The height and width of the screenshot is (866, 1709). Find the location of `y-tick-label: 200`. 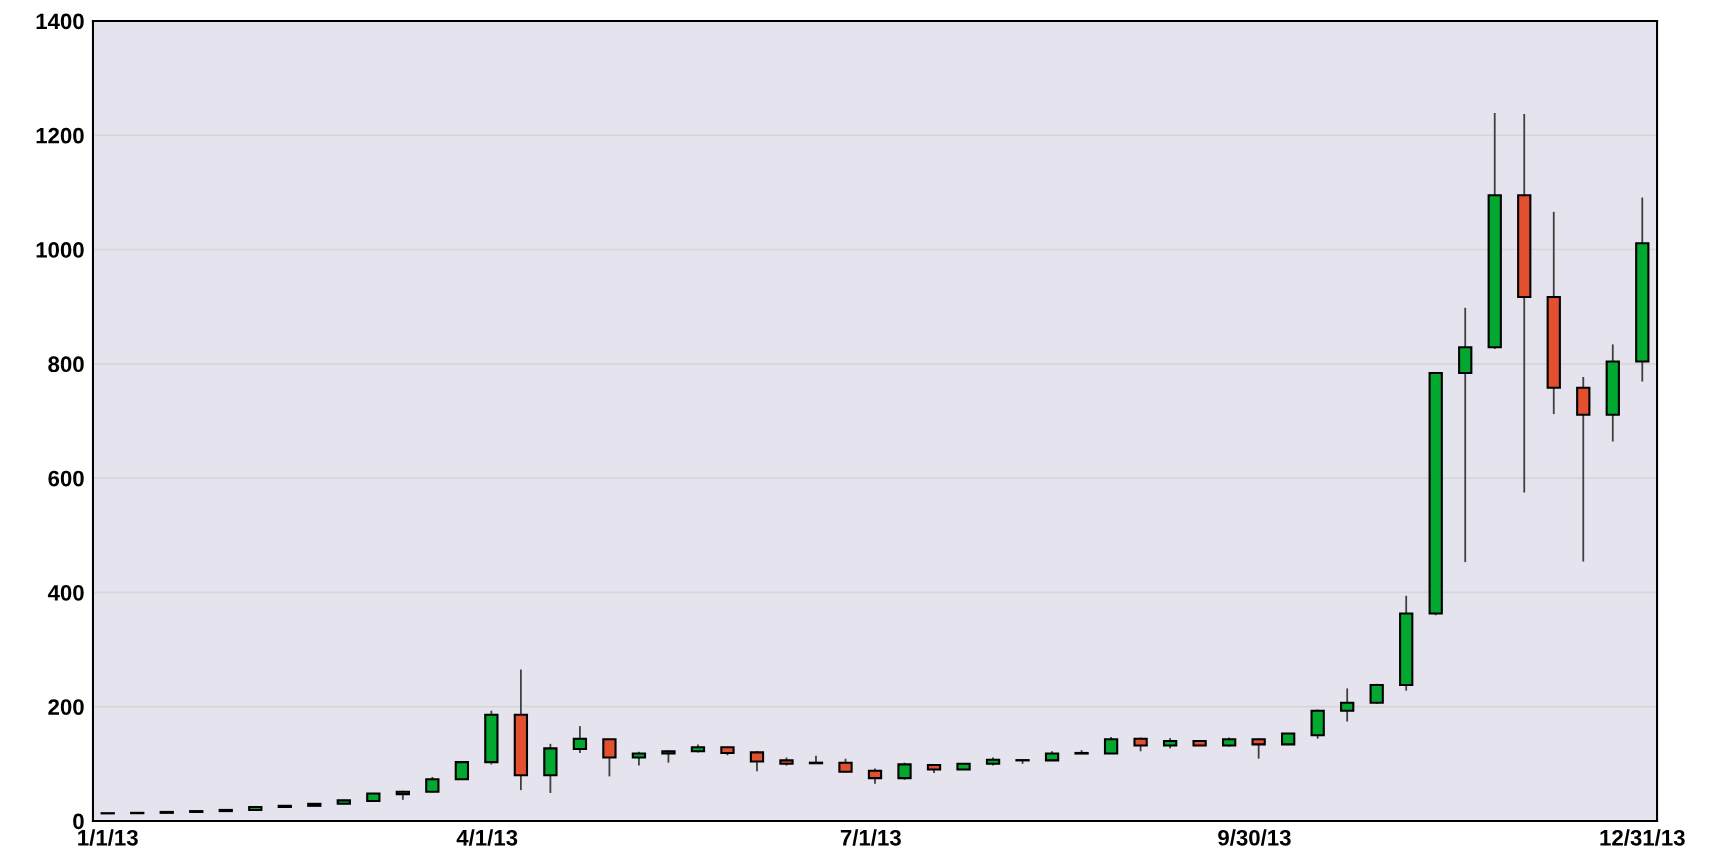

y-tick-label: 200 is located at coordinates (66, 707).